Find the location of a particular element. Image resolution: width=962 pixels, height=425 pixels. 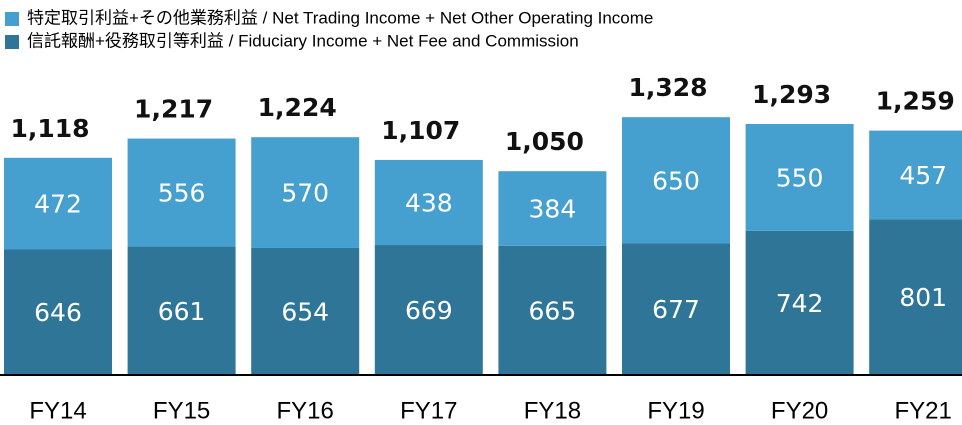

value-label: 550 is located at coordinates (800, 177).